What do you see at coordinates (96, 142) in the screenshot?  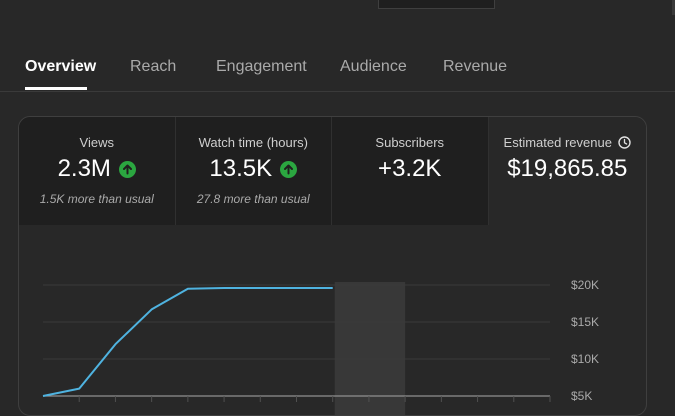 I see `metric-label: Views` at bounding box center [96, 142].